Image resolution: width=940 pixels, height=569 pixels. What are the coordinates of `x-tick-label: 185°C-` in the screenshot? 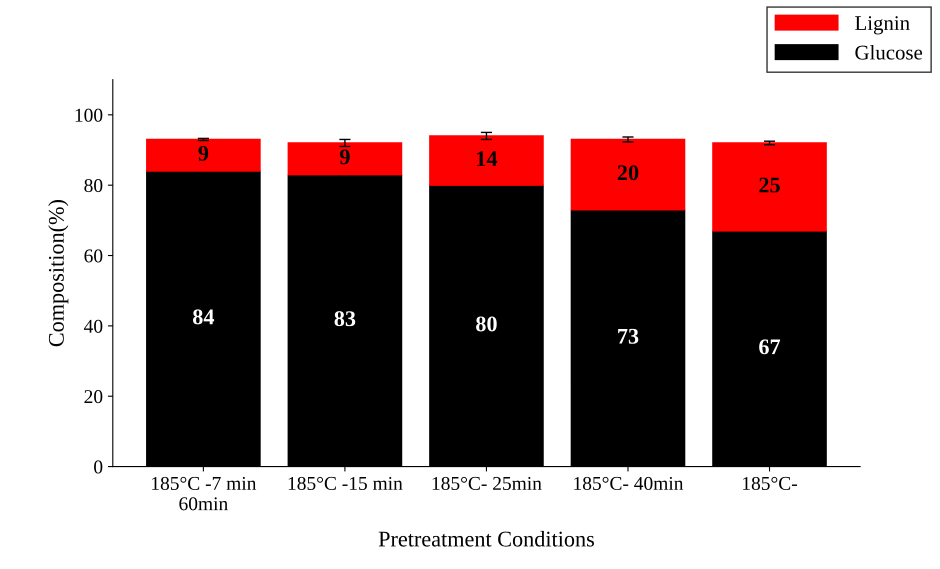 It's located at (770, 483).